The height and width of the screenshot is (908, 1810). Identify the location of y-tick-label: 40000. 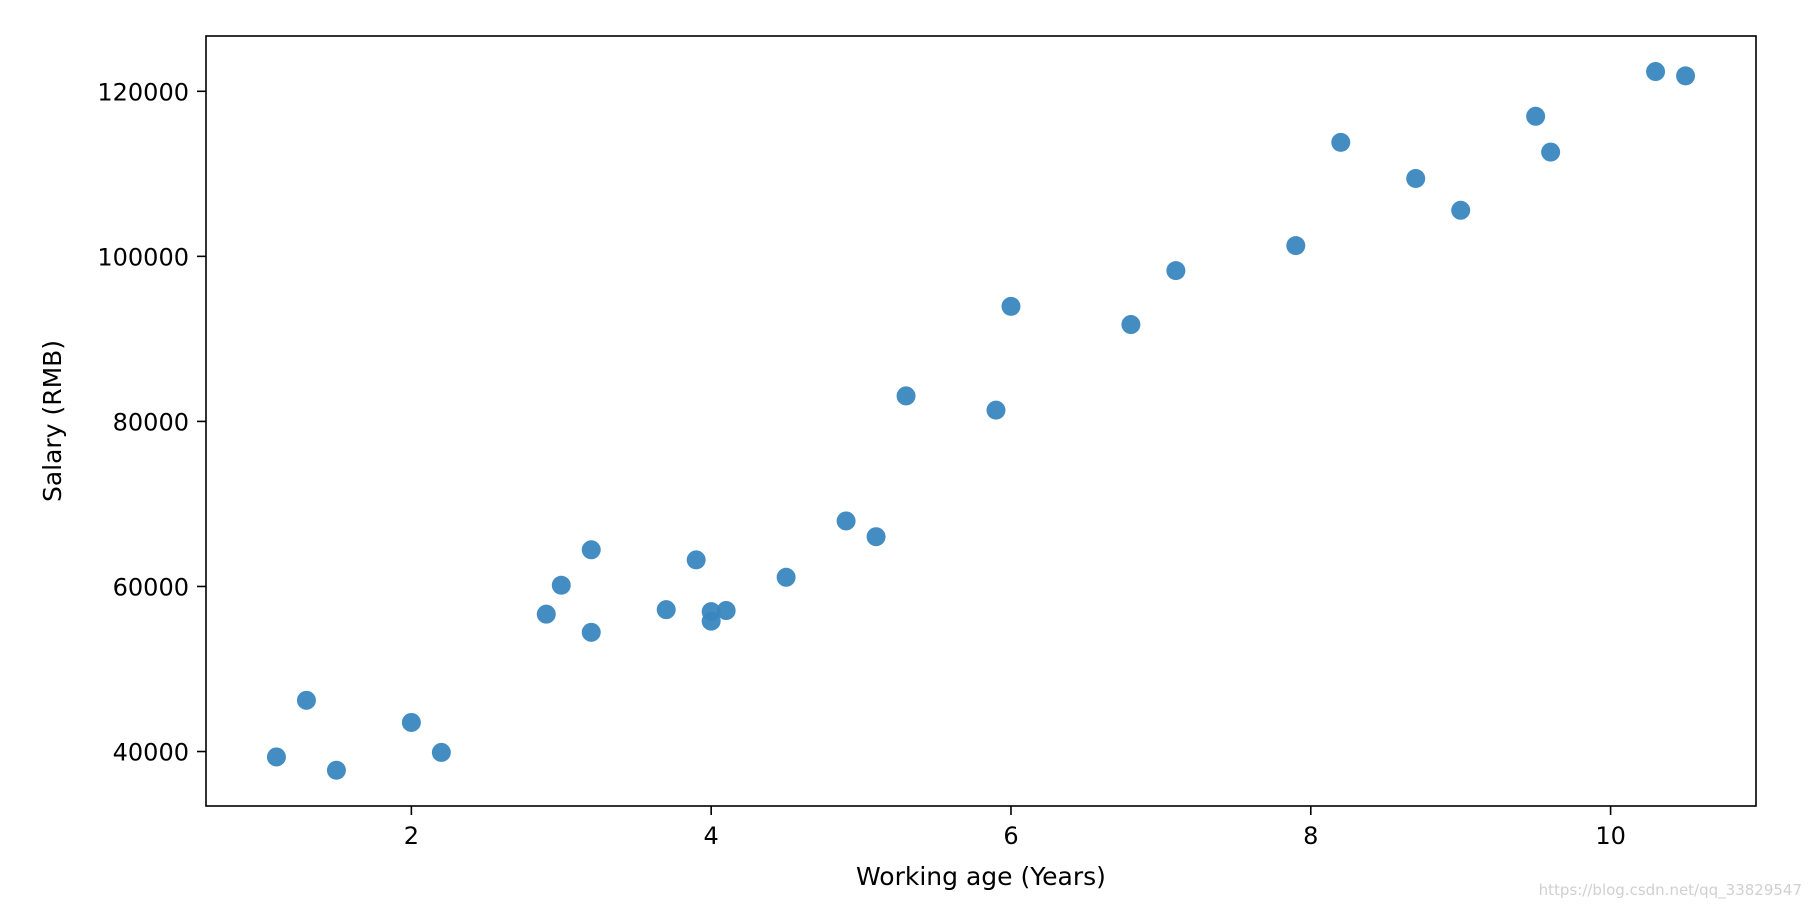
(151, 753).